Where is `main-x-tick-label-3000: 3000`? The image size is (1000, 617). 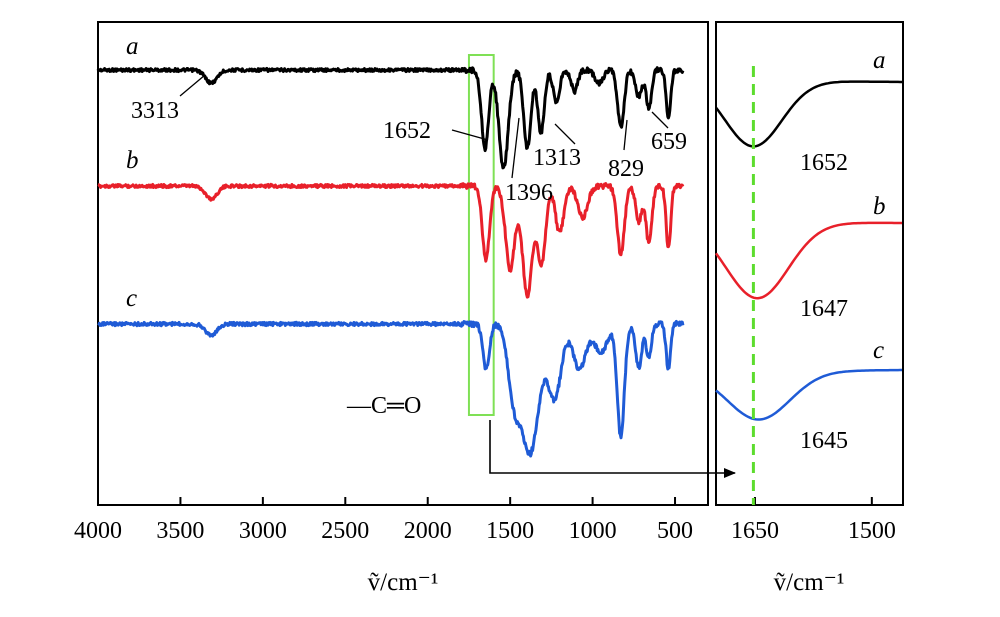 main-x-tick-label-3000: 3000 is located at coordinates (263, 531).